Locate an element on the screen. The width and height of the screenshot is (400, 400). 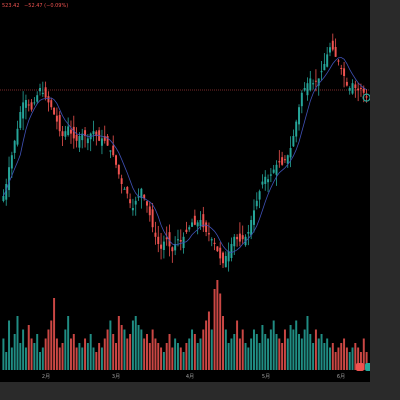
price-header: 523.42 −52.47 (−0.09%) is located at coordinates (36, 6).